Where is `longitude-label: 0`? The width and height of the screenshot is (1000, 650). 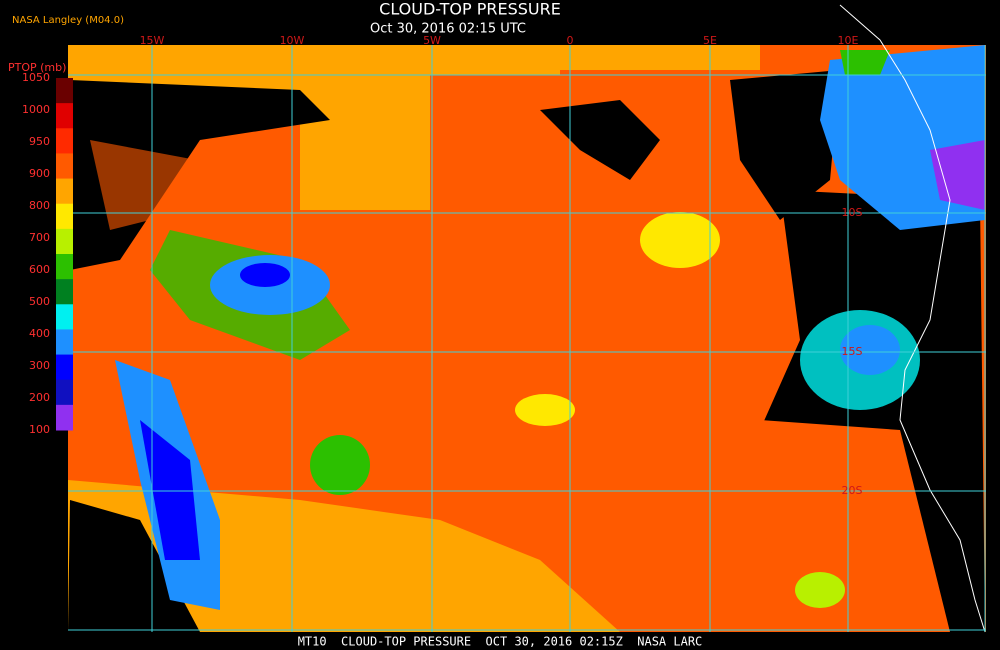 longitude-label: 0 is located at coordinates (570, 40).